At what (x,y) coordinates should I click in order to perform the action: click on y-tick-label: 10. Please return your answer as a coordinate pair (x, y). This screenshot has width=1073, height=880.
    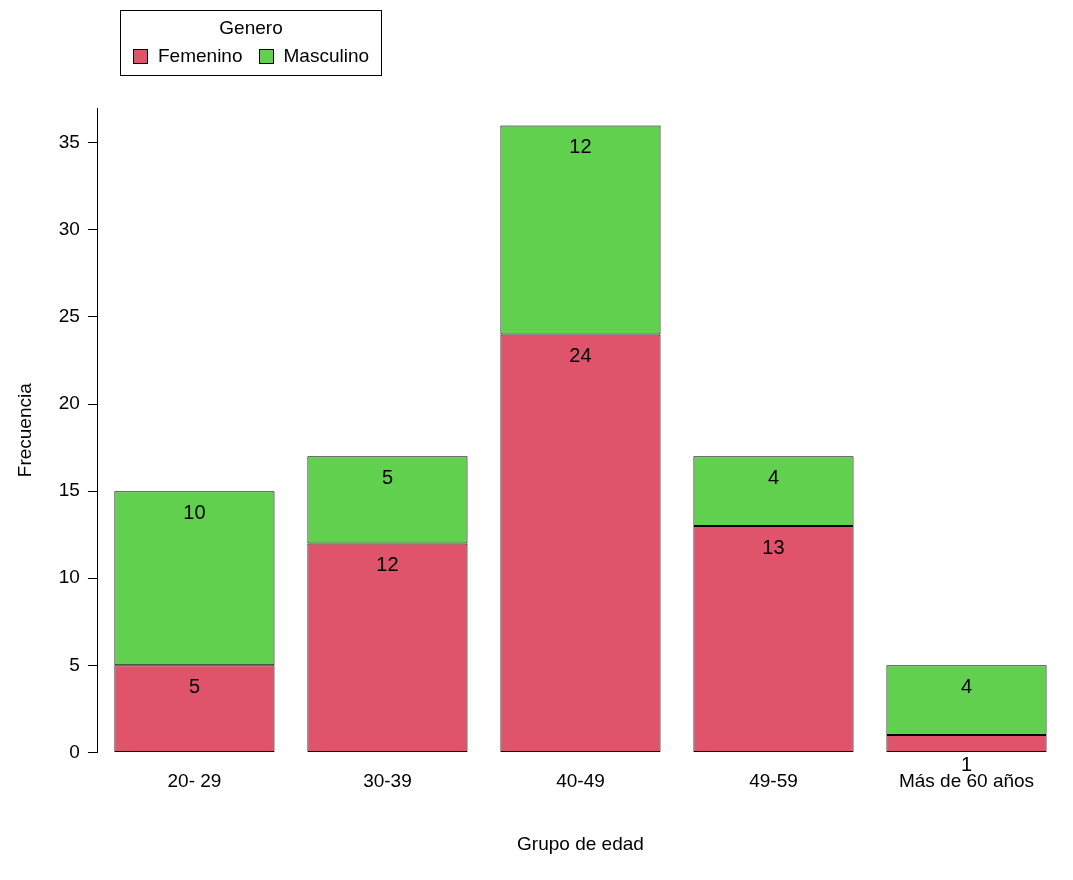
    Looking at the image, I should click on (69, 577).